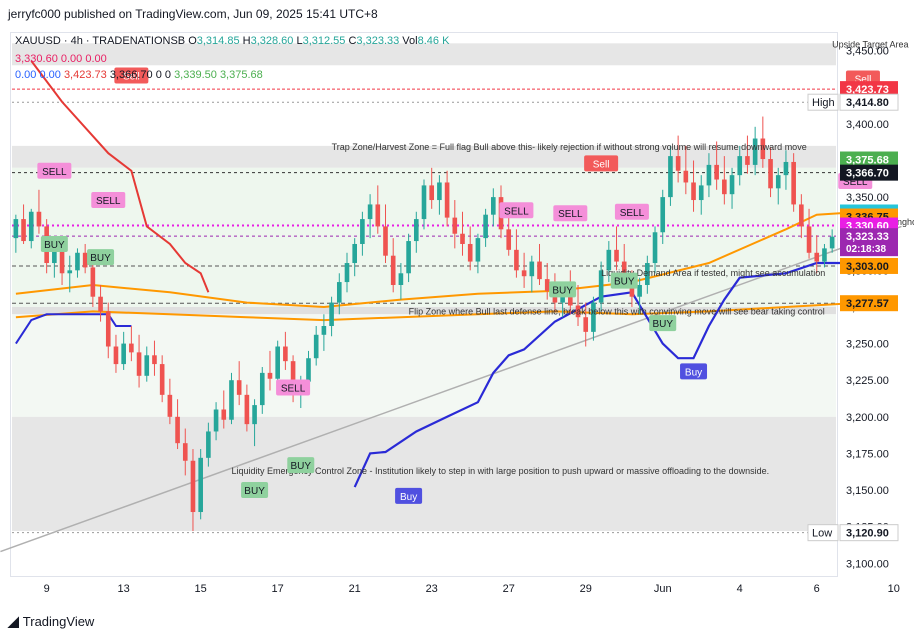 The image size is (914, 638). What do you see at coordinates (298, 41) in the screenshot?
I see `legend-ohlc-key: L` at bounding box center [298, 41].